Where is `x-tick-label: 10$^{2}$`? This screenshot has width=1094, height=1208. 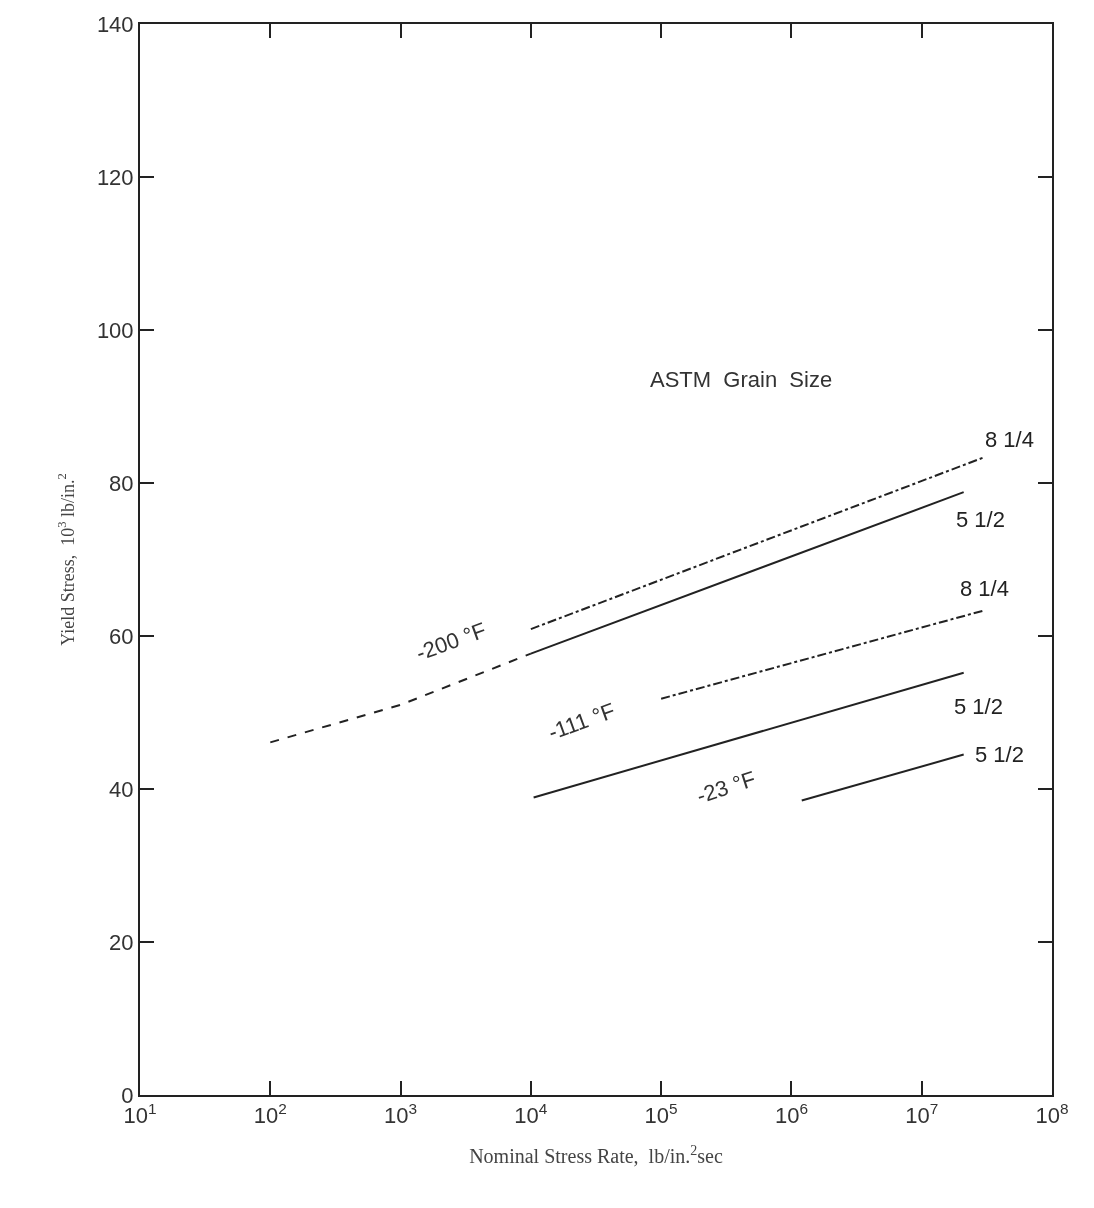
x-tick-label: 10$^{2}$ is located at coordinates (270, 1114).